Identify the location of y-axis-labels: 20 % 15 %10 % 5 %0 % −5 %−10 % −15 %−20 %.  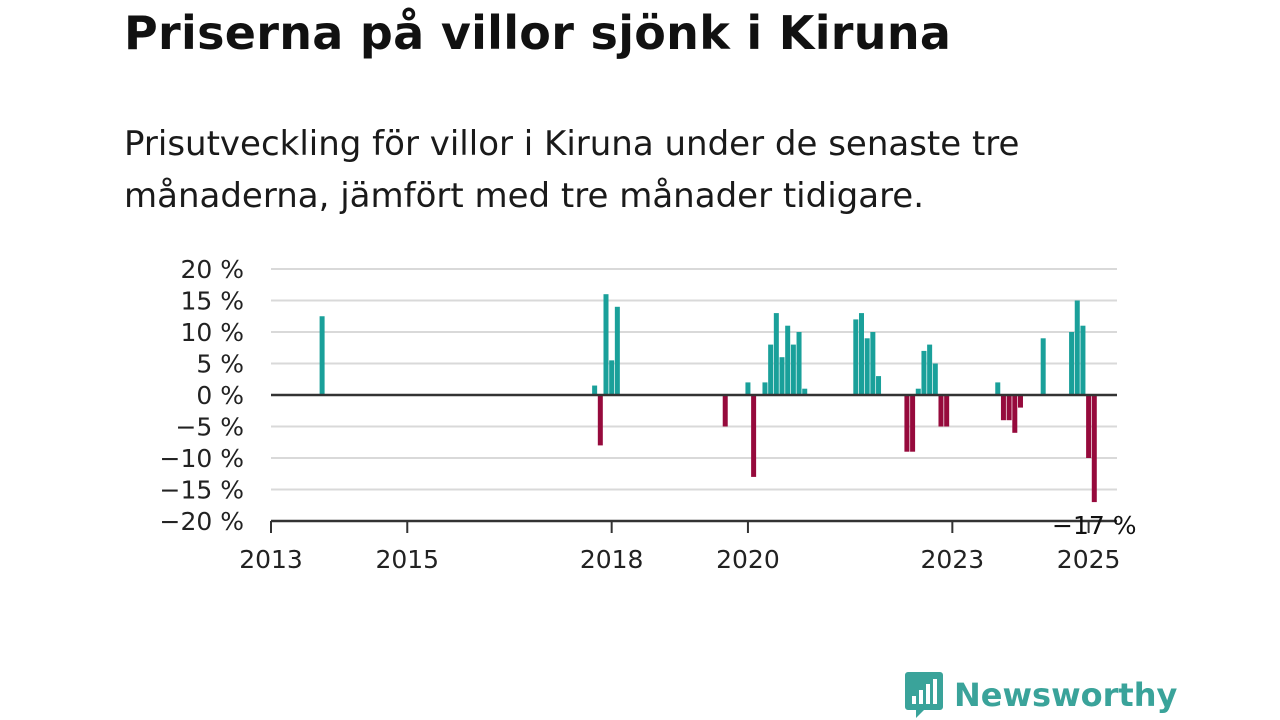
(202, 395).